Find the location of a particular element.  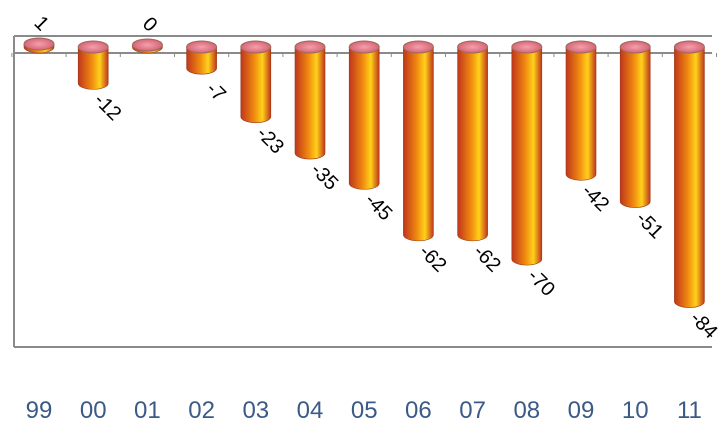

category-label: 00 is located at coordinates (93, 410).